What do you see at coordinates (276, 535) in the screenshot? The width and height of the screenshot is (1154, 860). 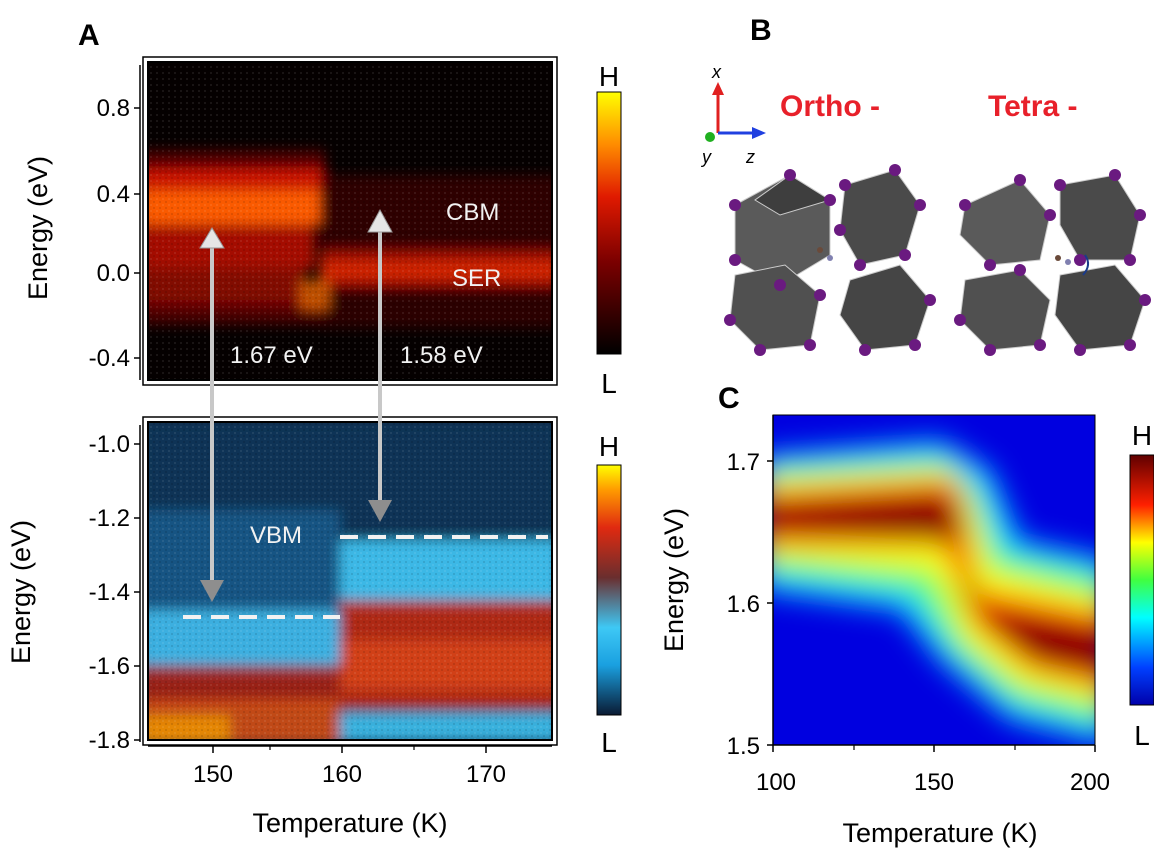 I see `vbm-label: VBM` at bounding box center [276, 535].